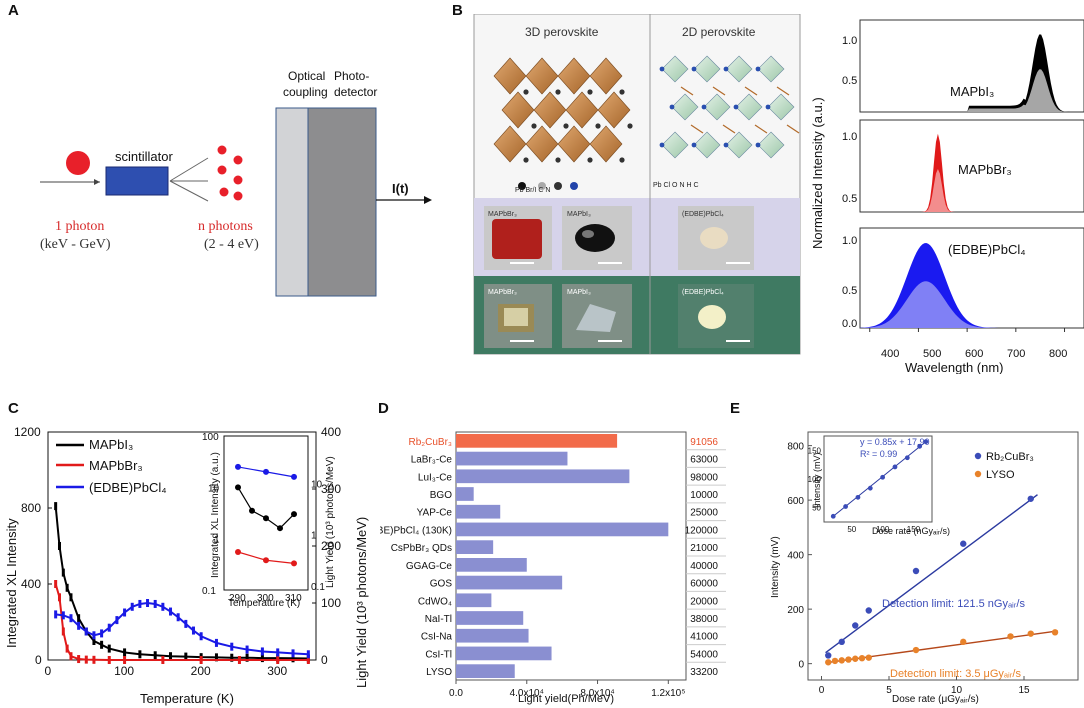 Image resolution: width=1084 pixels, height=708 pixels. I want to click on d-value-label: 60000, so click(704, 584).